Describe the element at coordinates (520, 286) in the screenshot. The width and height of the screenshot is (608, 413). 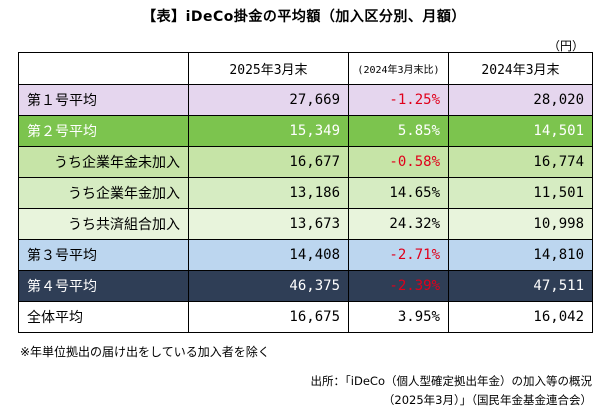
I see `value-2024: 47,511` at that location.